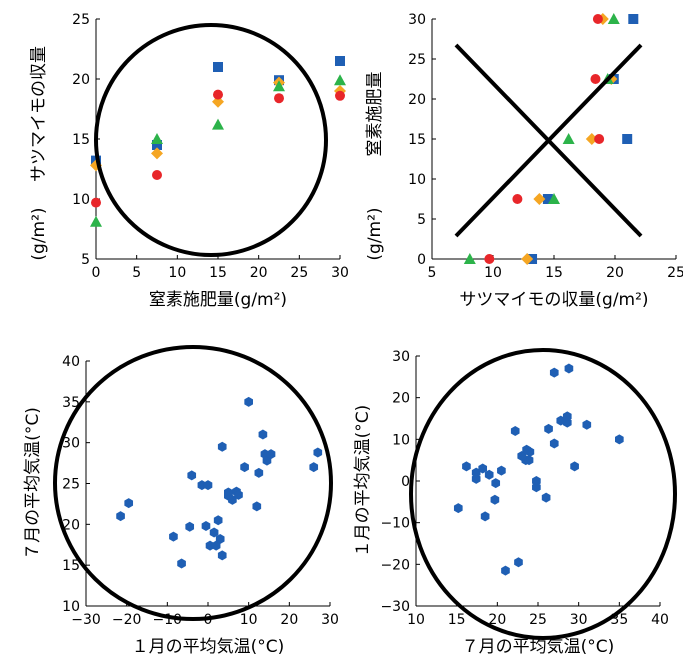 The image size is (683, 657). Describe the element at coordinates (211, 140) in the screenshot. I see `annotation-circle` at that location.